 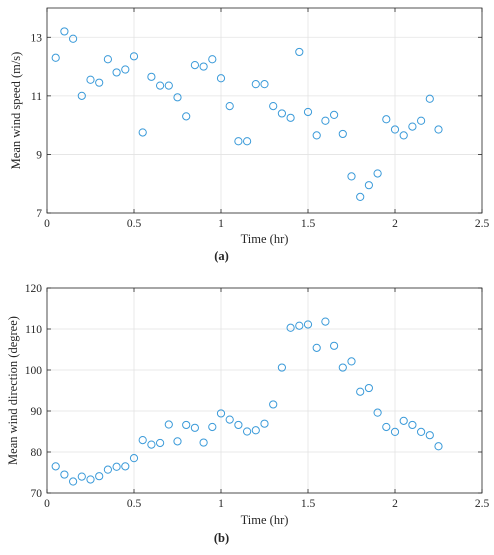 What do you see at coordinates (34, 289) in the screenshot?
I see `y-tick-label: 120` at bounding box center [34, 289].